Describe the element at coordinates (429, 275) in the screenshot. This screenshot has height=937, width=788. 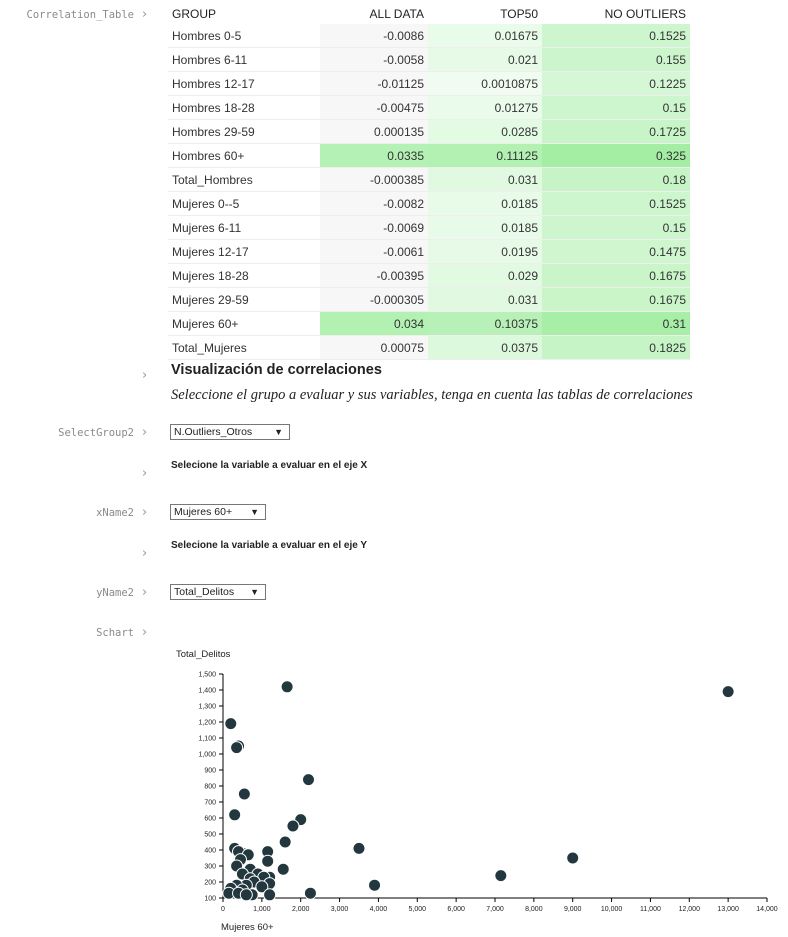
I see `table-row: Mujeres 18-28 -0.00395 0.029 0.1675` at that location.